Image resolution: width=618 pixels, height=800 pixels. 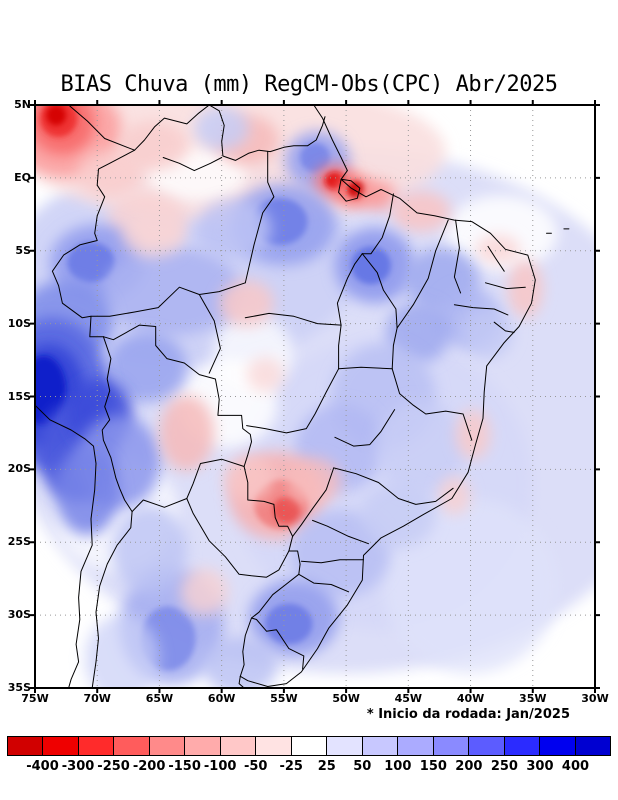 I want to click on colorbar-label: -50, so click(x=255, y=766).